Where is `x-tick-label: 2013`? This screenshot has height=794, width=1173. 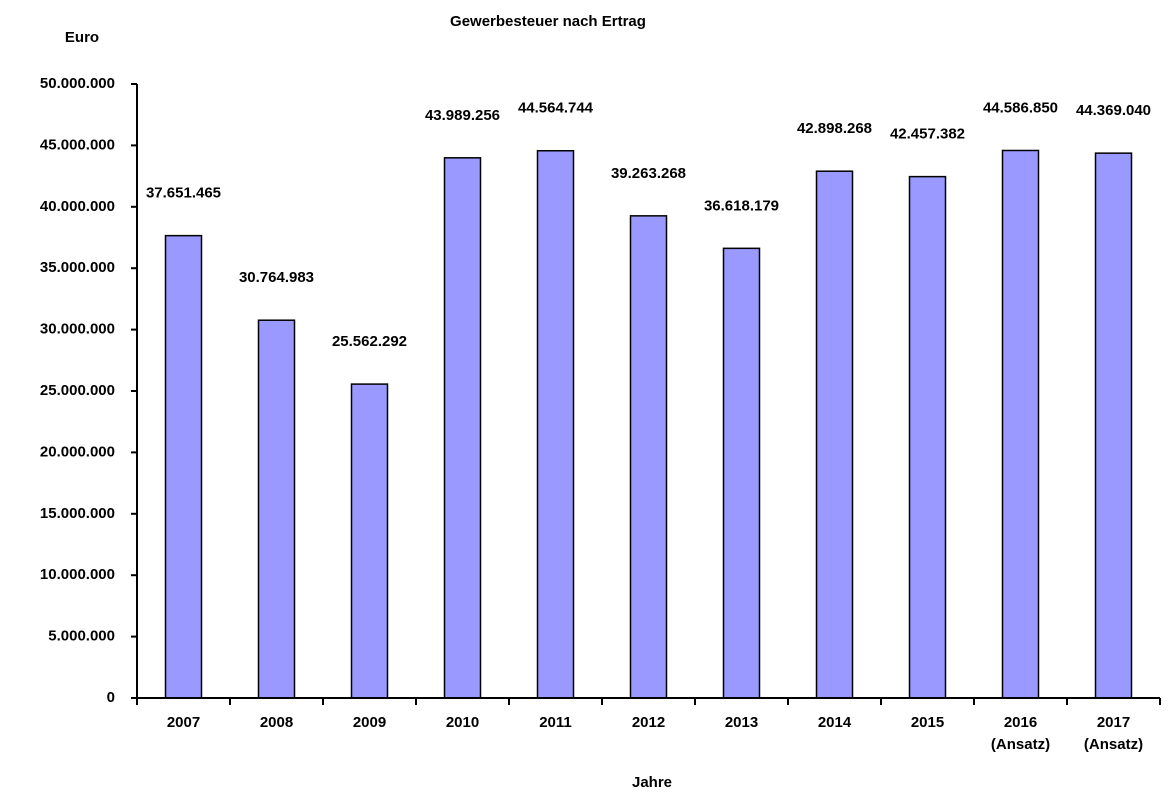
x-tick-label: 2013 is located at coordinates (741, 722).